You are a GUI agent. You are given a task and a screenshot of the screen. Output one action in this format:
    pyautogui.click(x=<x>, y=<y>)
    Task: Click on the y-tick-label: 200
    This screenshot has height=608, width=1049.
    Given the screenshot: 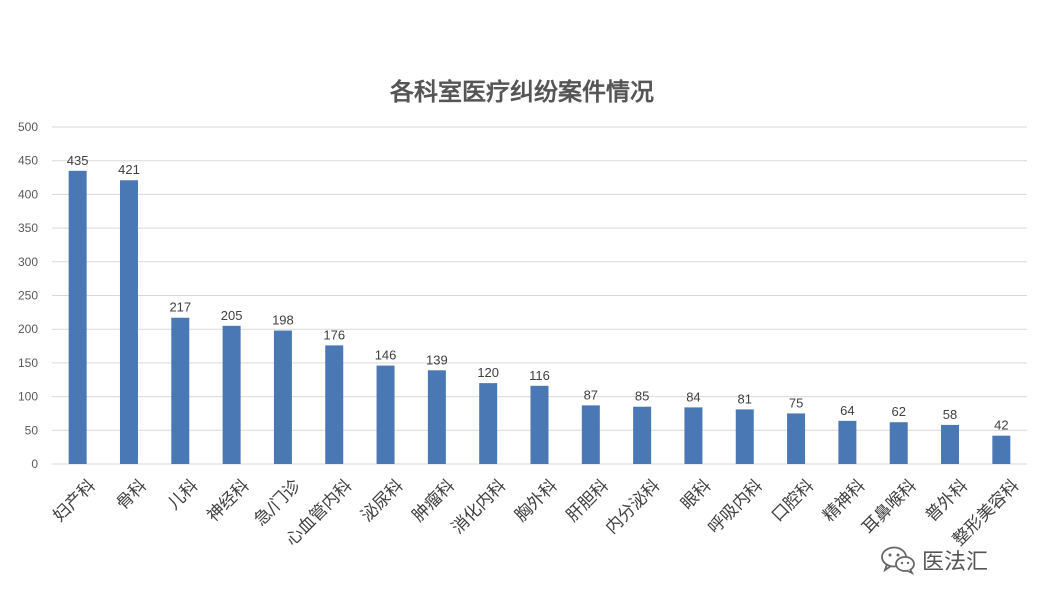 What is the action you would take?
    pyautogui.click(x=28, y=329)
    